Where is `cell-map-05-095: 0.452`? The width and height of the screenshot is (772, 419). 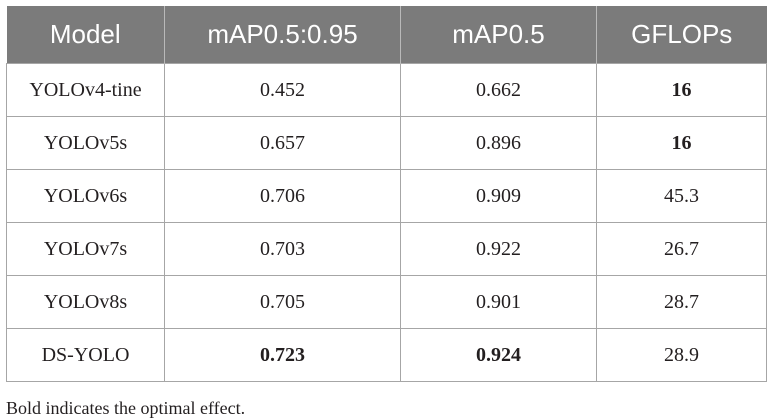 cell-map-05-095: 0.452 is located at coordinates (282, 90).